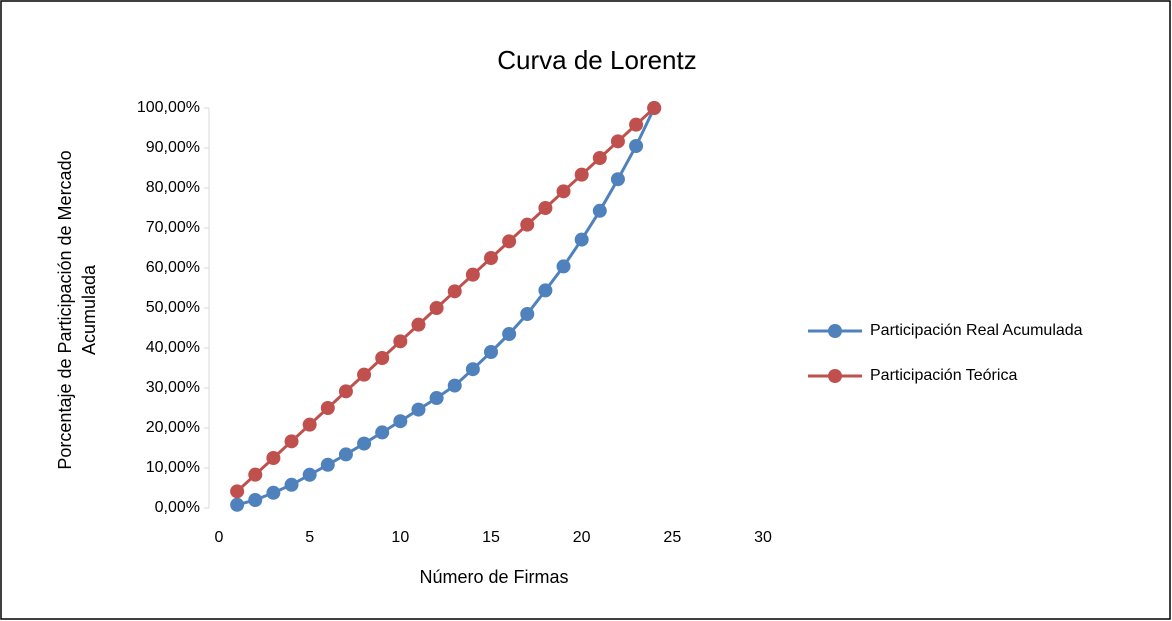 This screenshot has height=621, width=1172. What do you see at coordinates (173, 387) in the screenshot?
I see `y-tick-label: 30,00%` at bounding box center [173, 387].